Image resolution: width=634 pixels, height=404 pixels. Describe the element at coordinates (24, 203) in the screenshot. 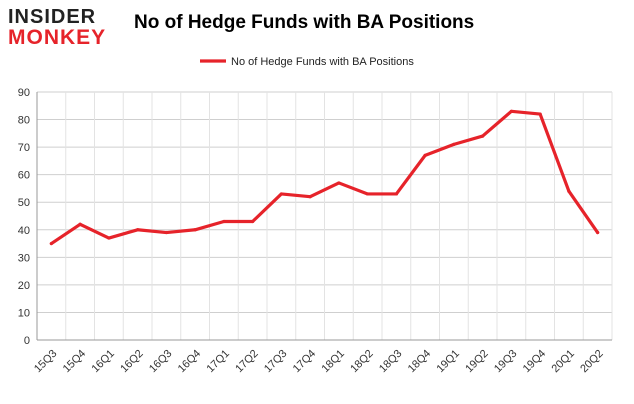

I see `y-tick-label: 50` at that location.